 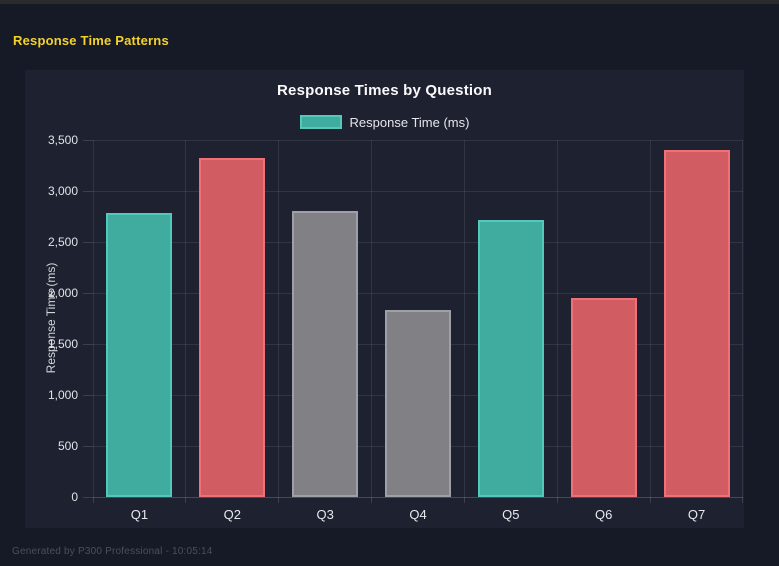 I want to click on bar-Q6, so click(x=603, y=397).